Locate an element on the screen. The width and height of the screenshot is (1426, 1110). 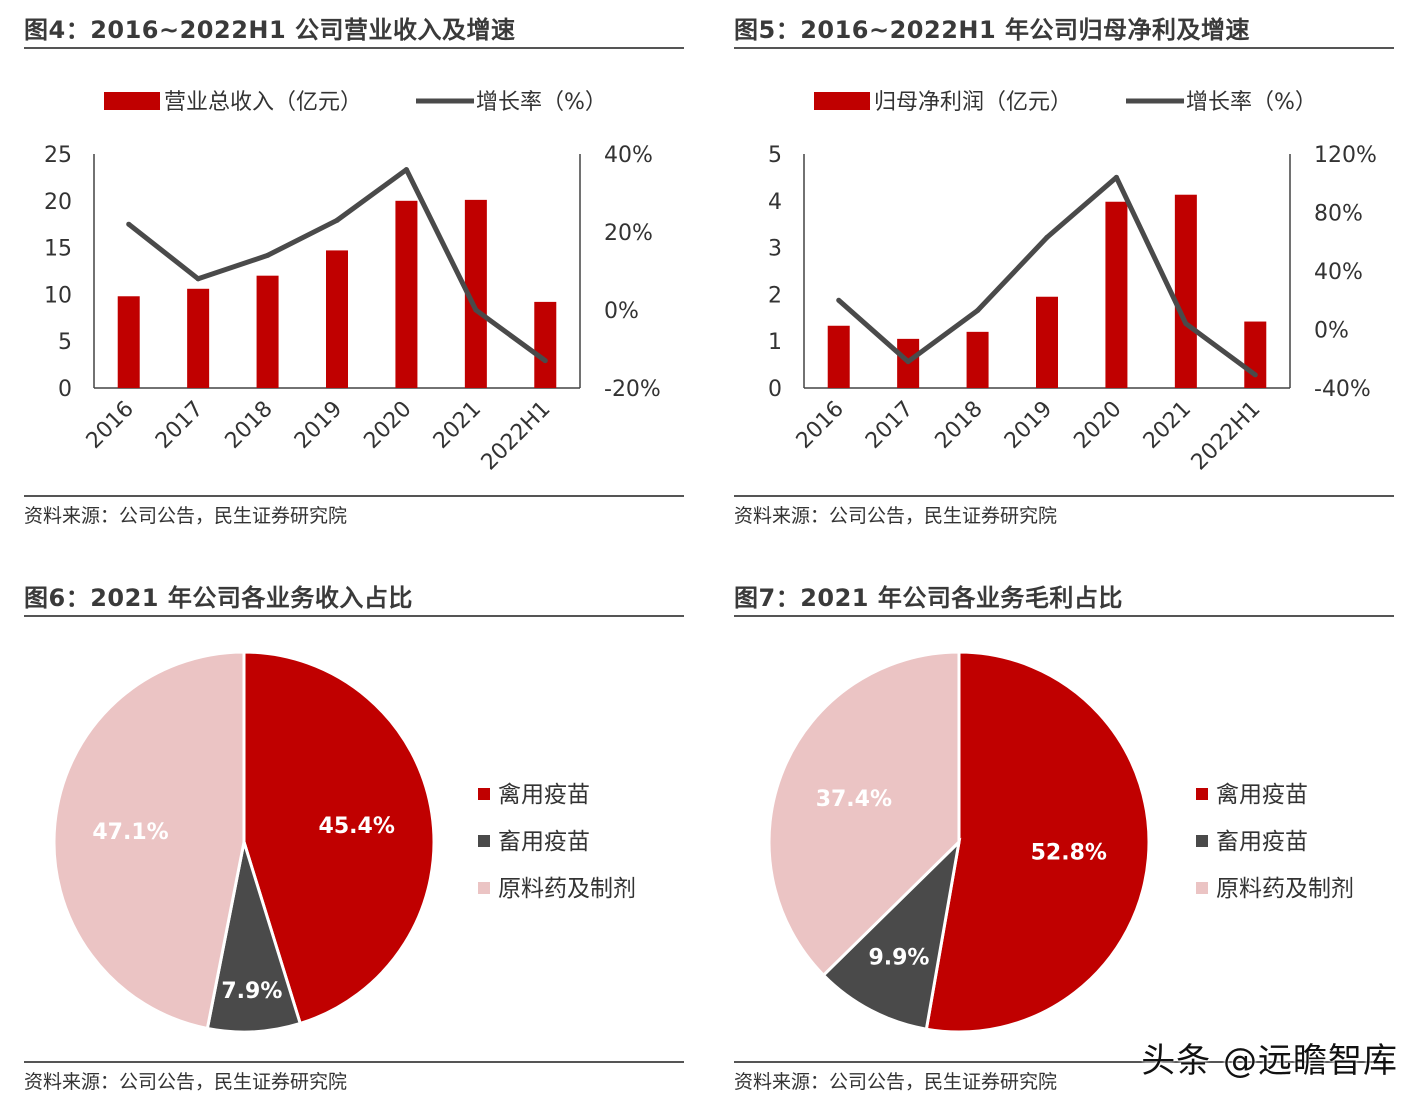
right-tick-label: -40% is located at coordinates (1342, 389).